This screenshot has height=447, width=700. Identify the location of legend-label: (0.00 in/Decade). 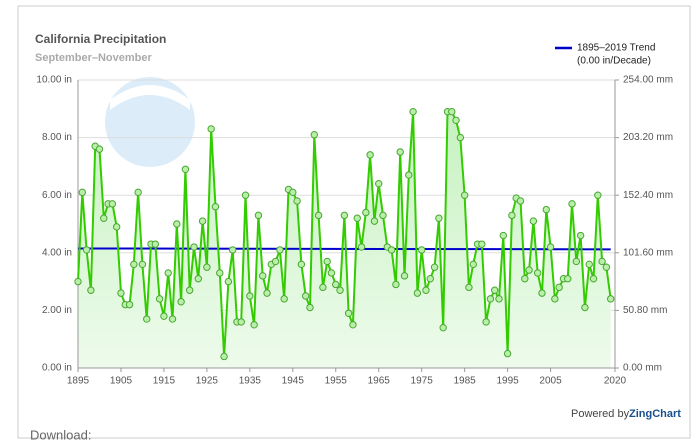
(614, 61).